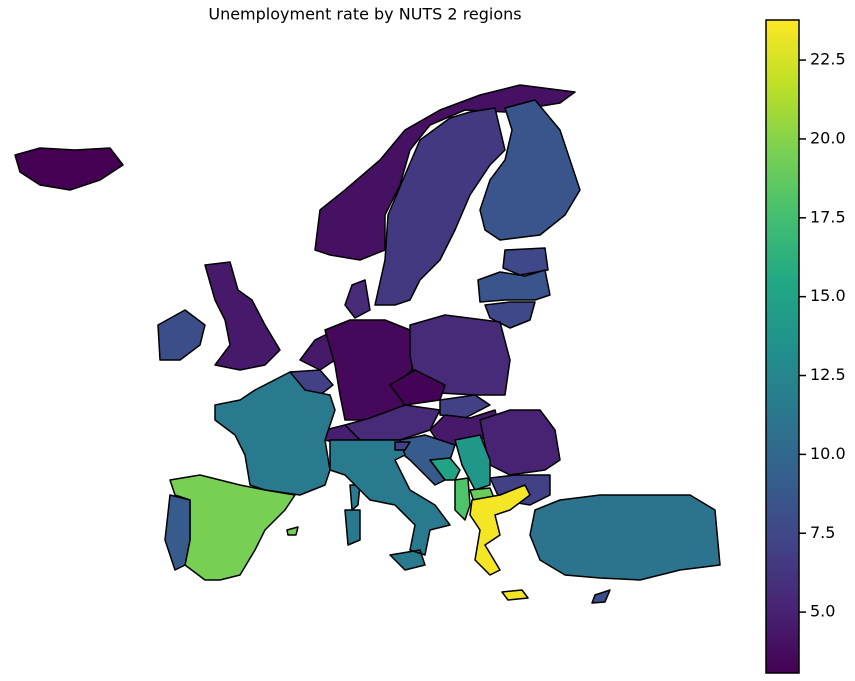 This screenshot has width=855, height=681. Describe the element at coordinates (822, 532) in the screenshot. I see `colorbar-tick-label: 7.5` at that location.